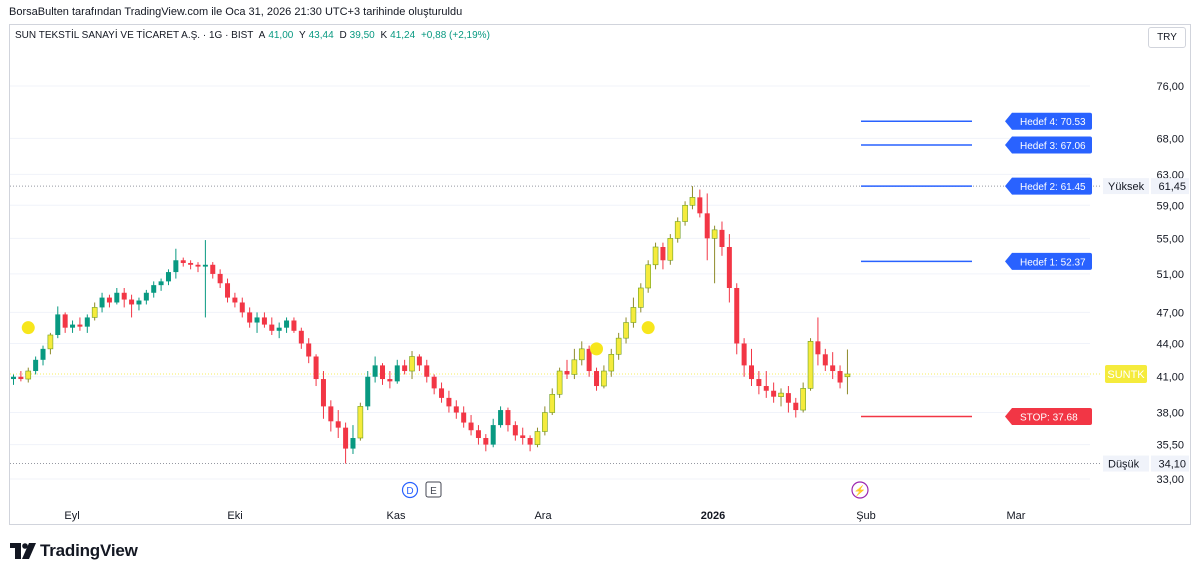 This screenshot has width=1200, height=577. What do you see at coordinates (396, 516) in the screenshot?
I see `time-axis-label: Kas` at bounding box center [396, 516].